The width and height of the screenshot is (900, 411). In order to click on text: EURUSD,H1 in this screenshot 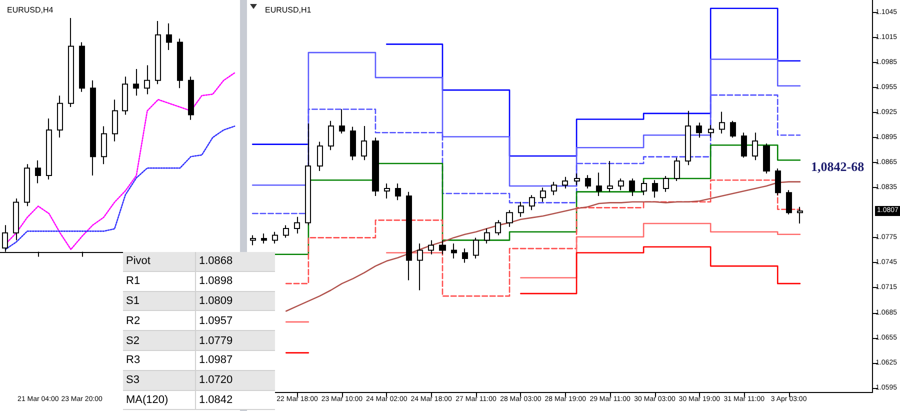, I will do `click(288, 10)`.